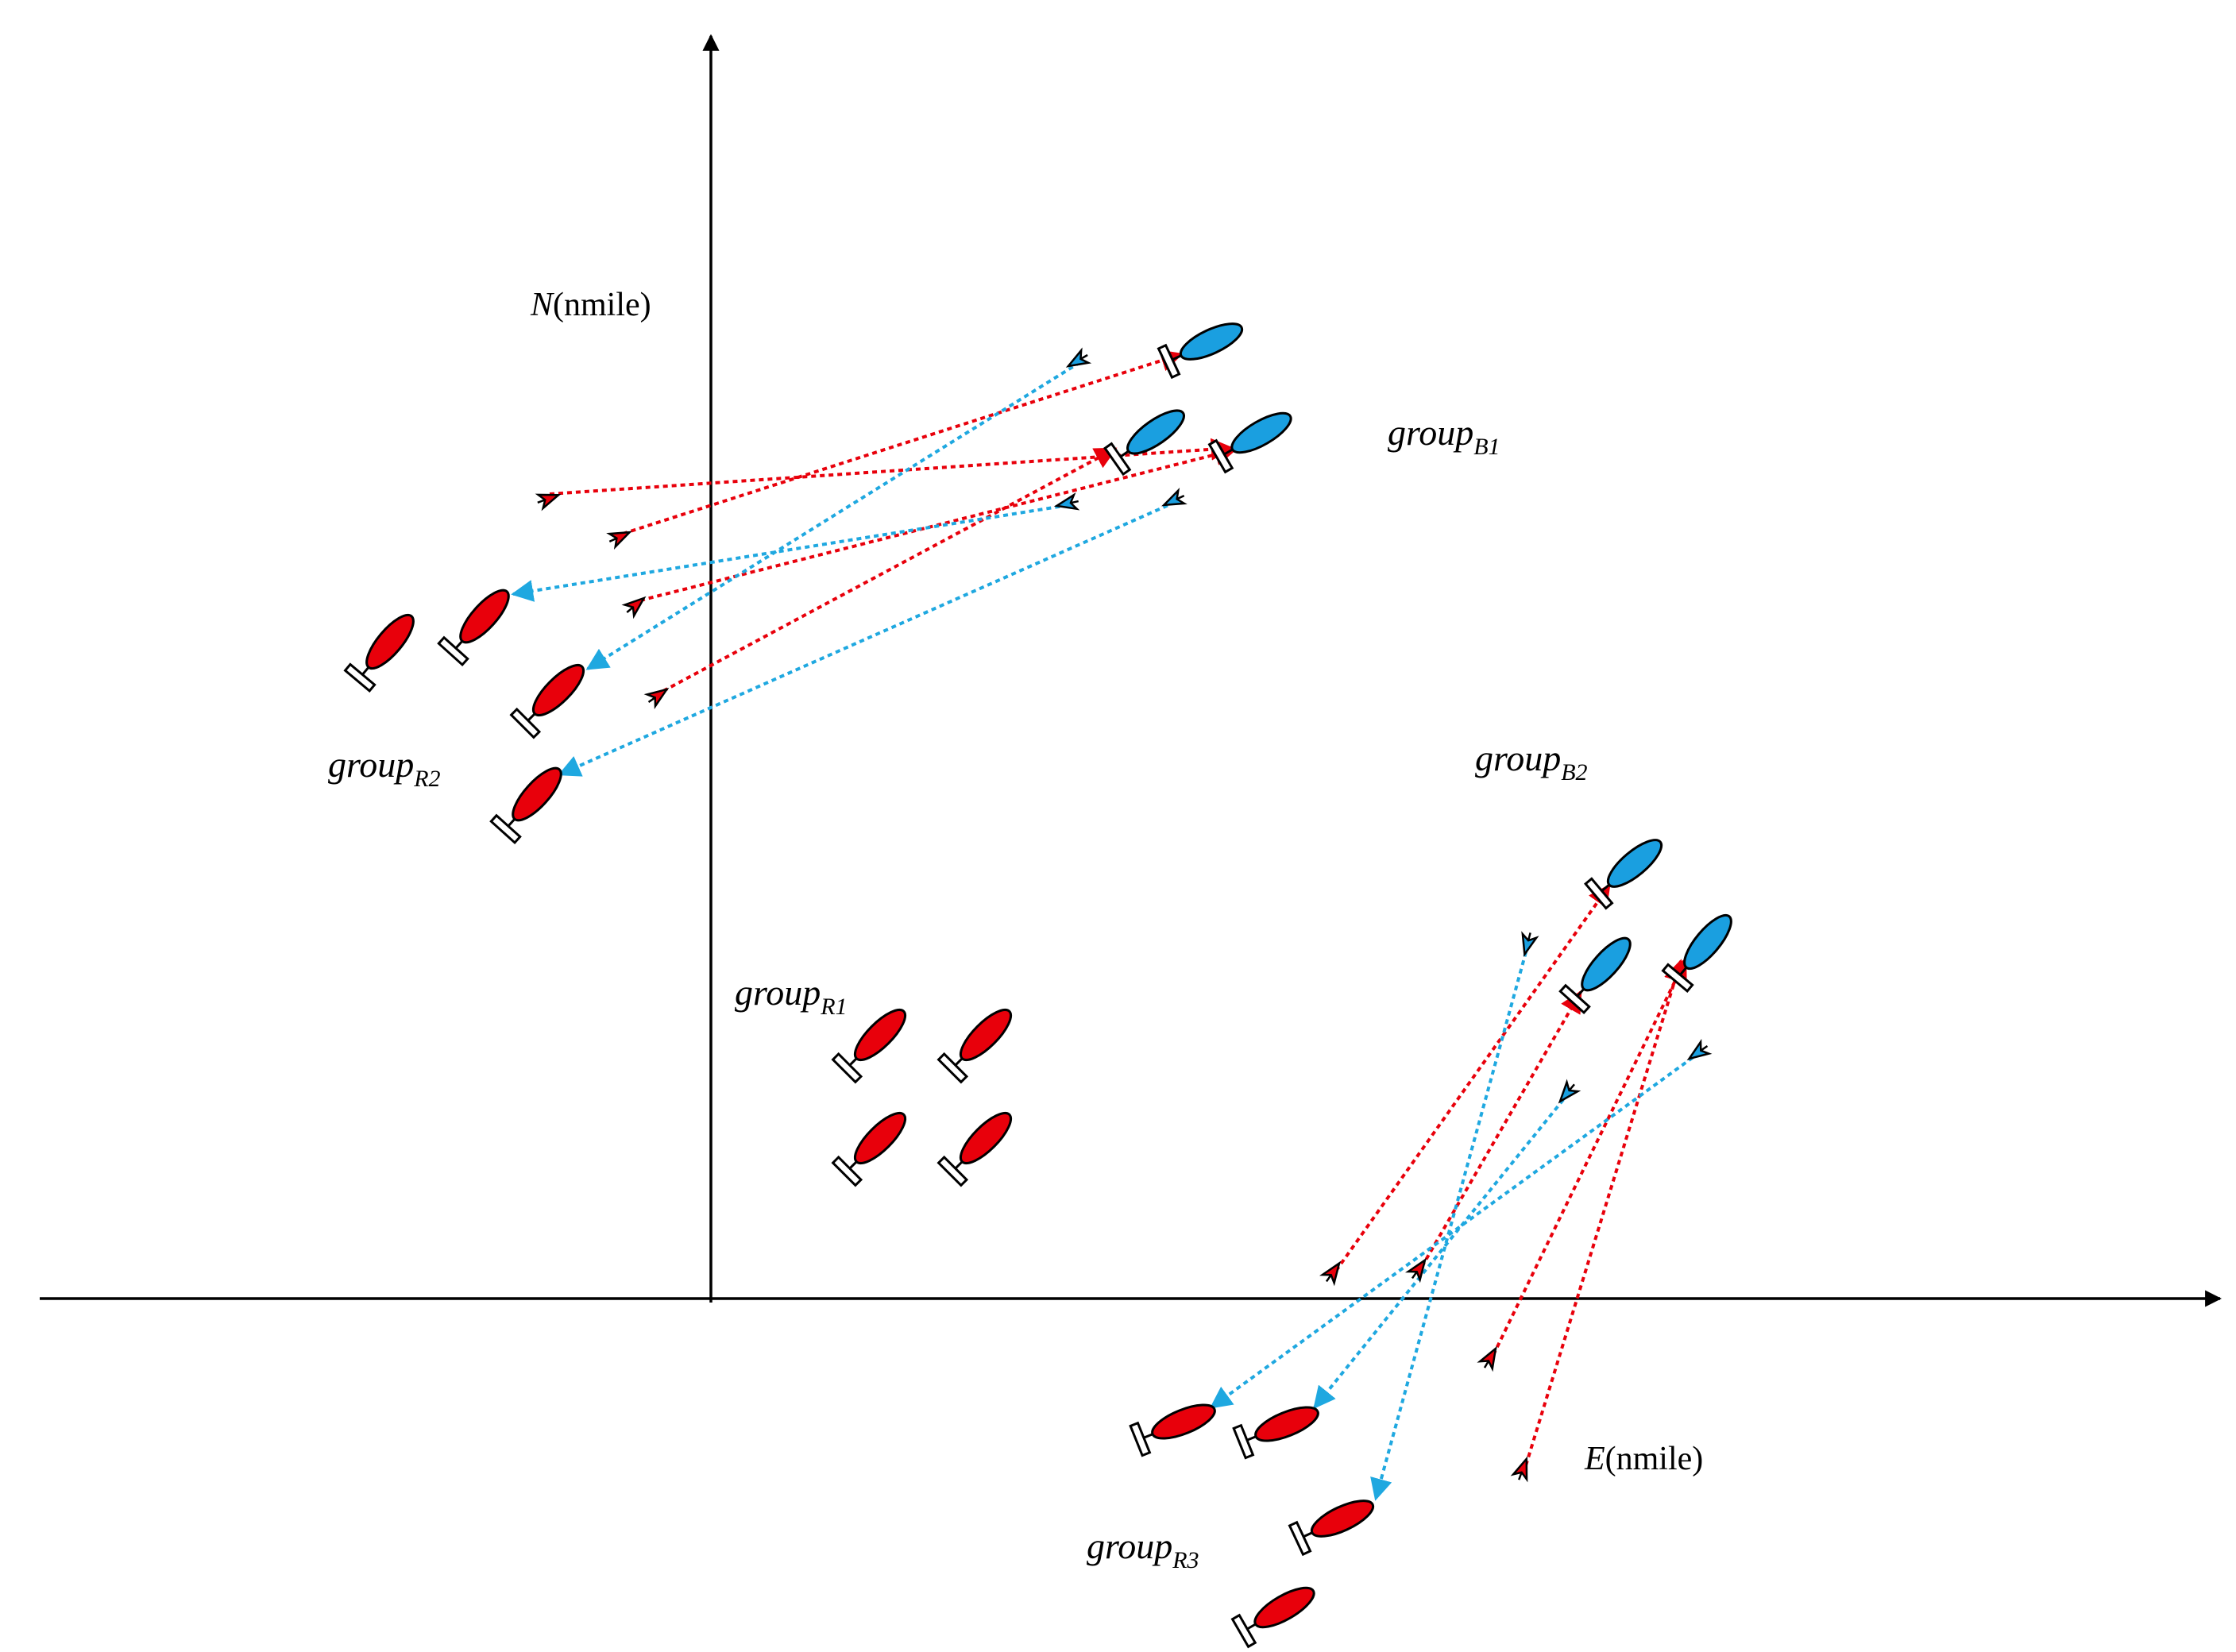 Image resolution: width=2236 pixels, height=1652 pixels. I want to click on east-axis-unit: (nmile), so click(1654, 1459).